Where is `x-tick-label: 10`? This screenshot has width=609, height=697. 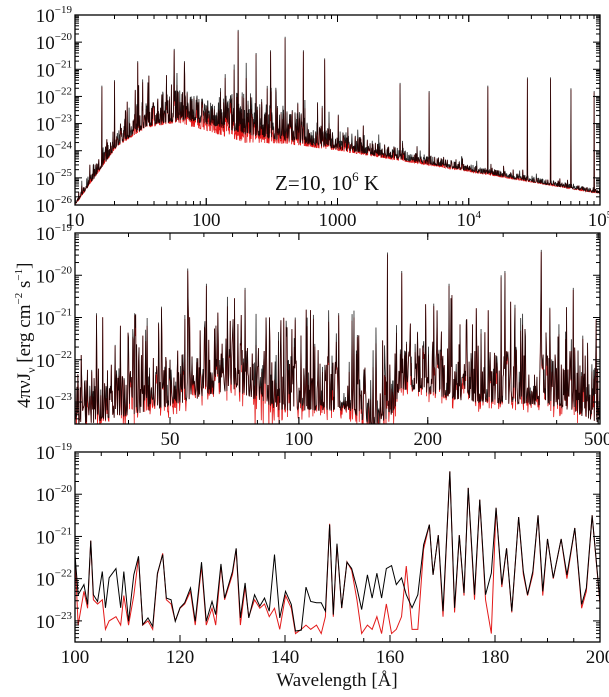 x-tick-label: 10 is located at coordinates (75, 220).